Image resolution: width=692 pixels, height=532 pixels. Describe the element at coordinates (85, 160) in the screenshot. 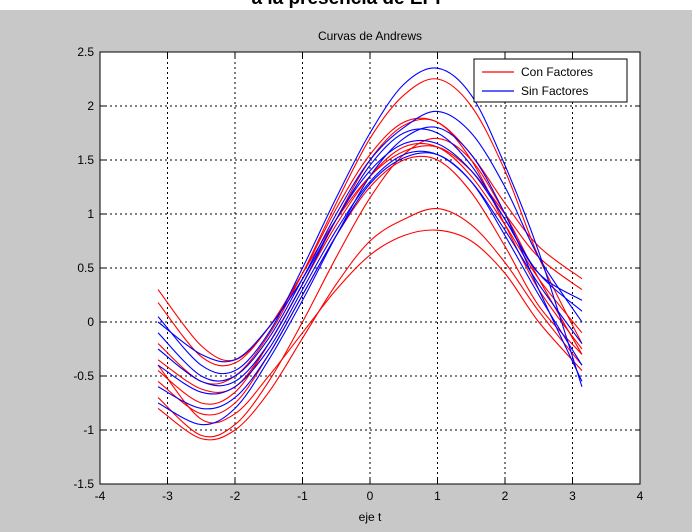

I see `y-tick-label: 1.5` at that location.